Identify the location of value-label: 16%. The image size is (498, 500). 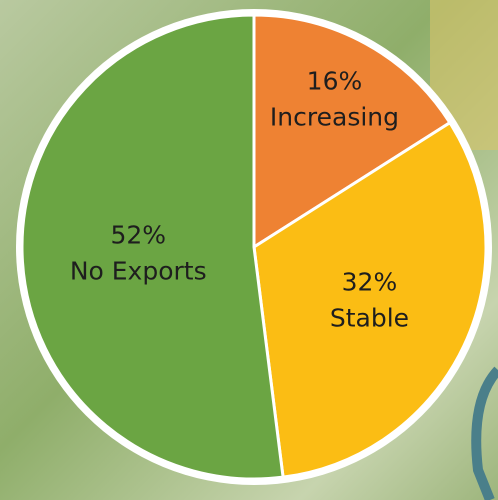
(335, 81).